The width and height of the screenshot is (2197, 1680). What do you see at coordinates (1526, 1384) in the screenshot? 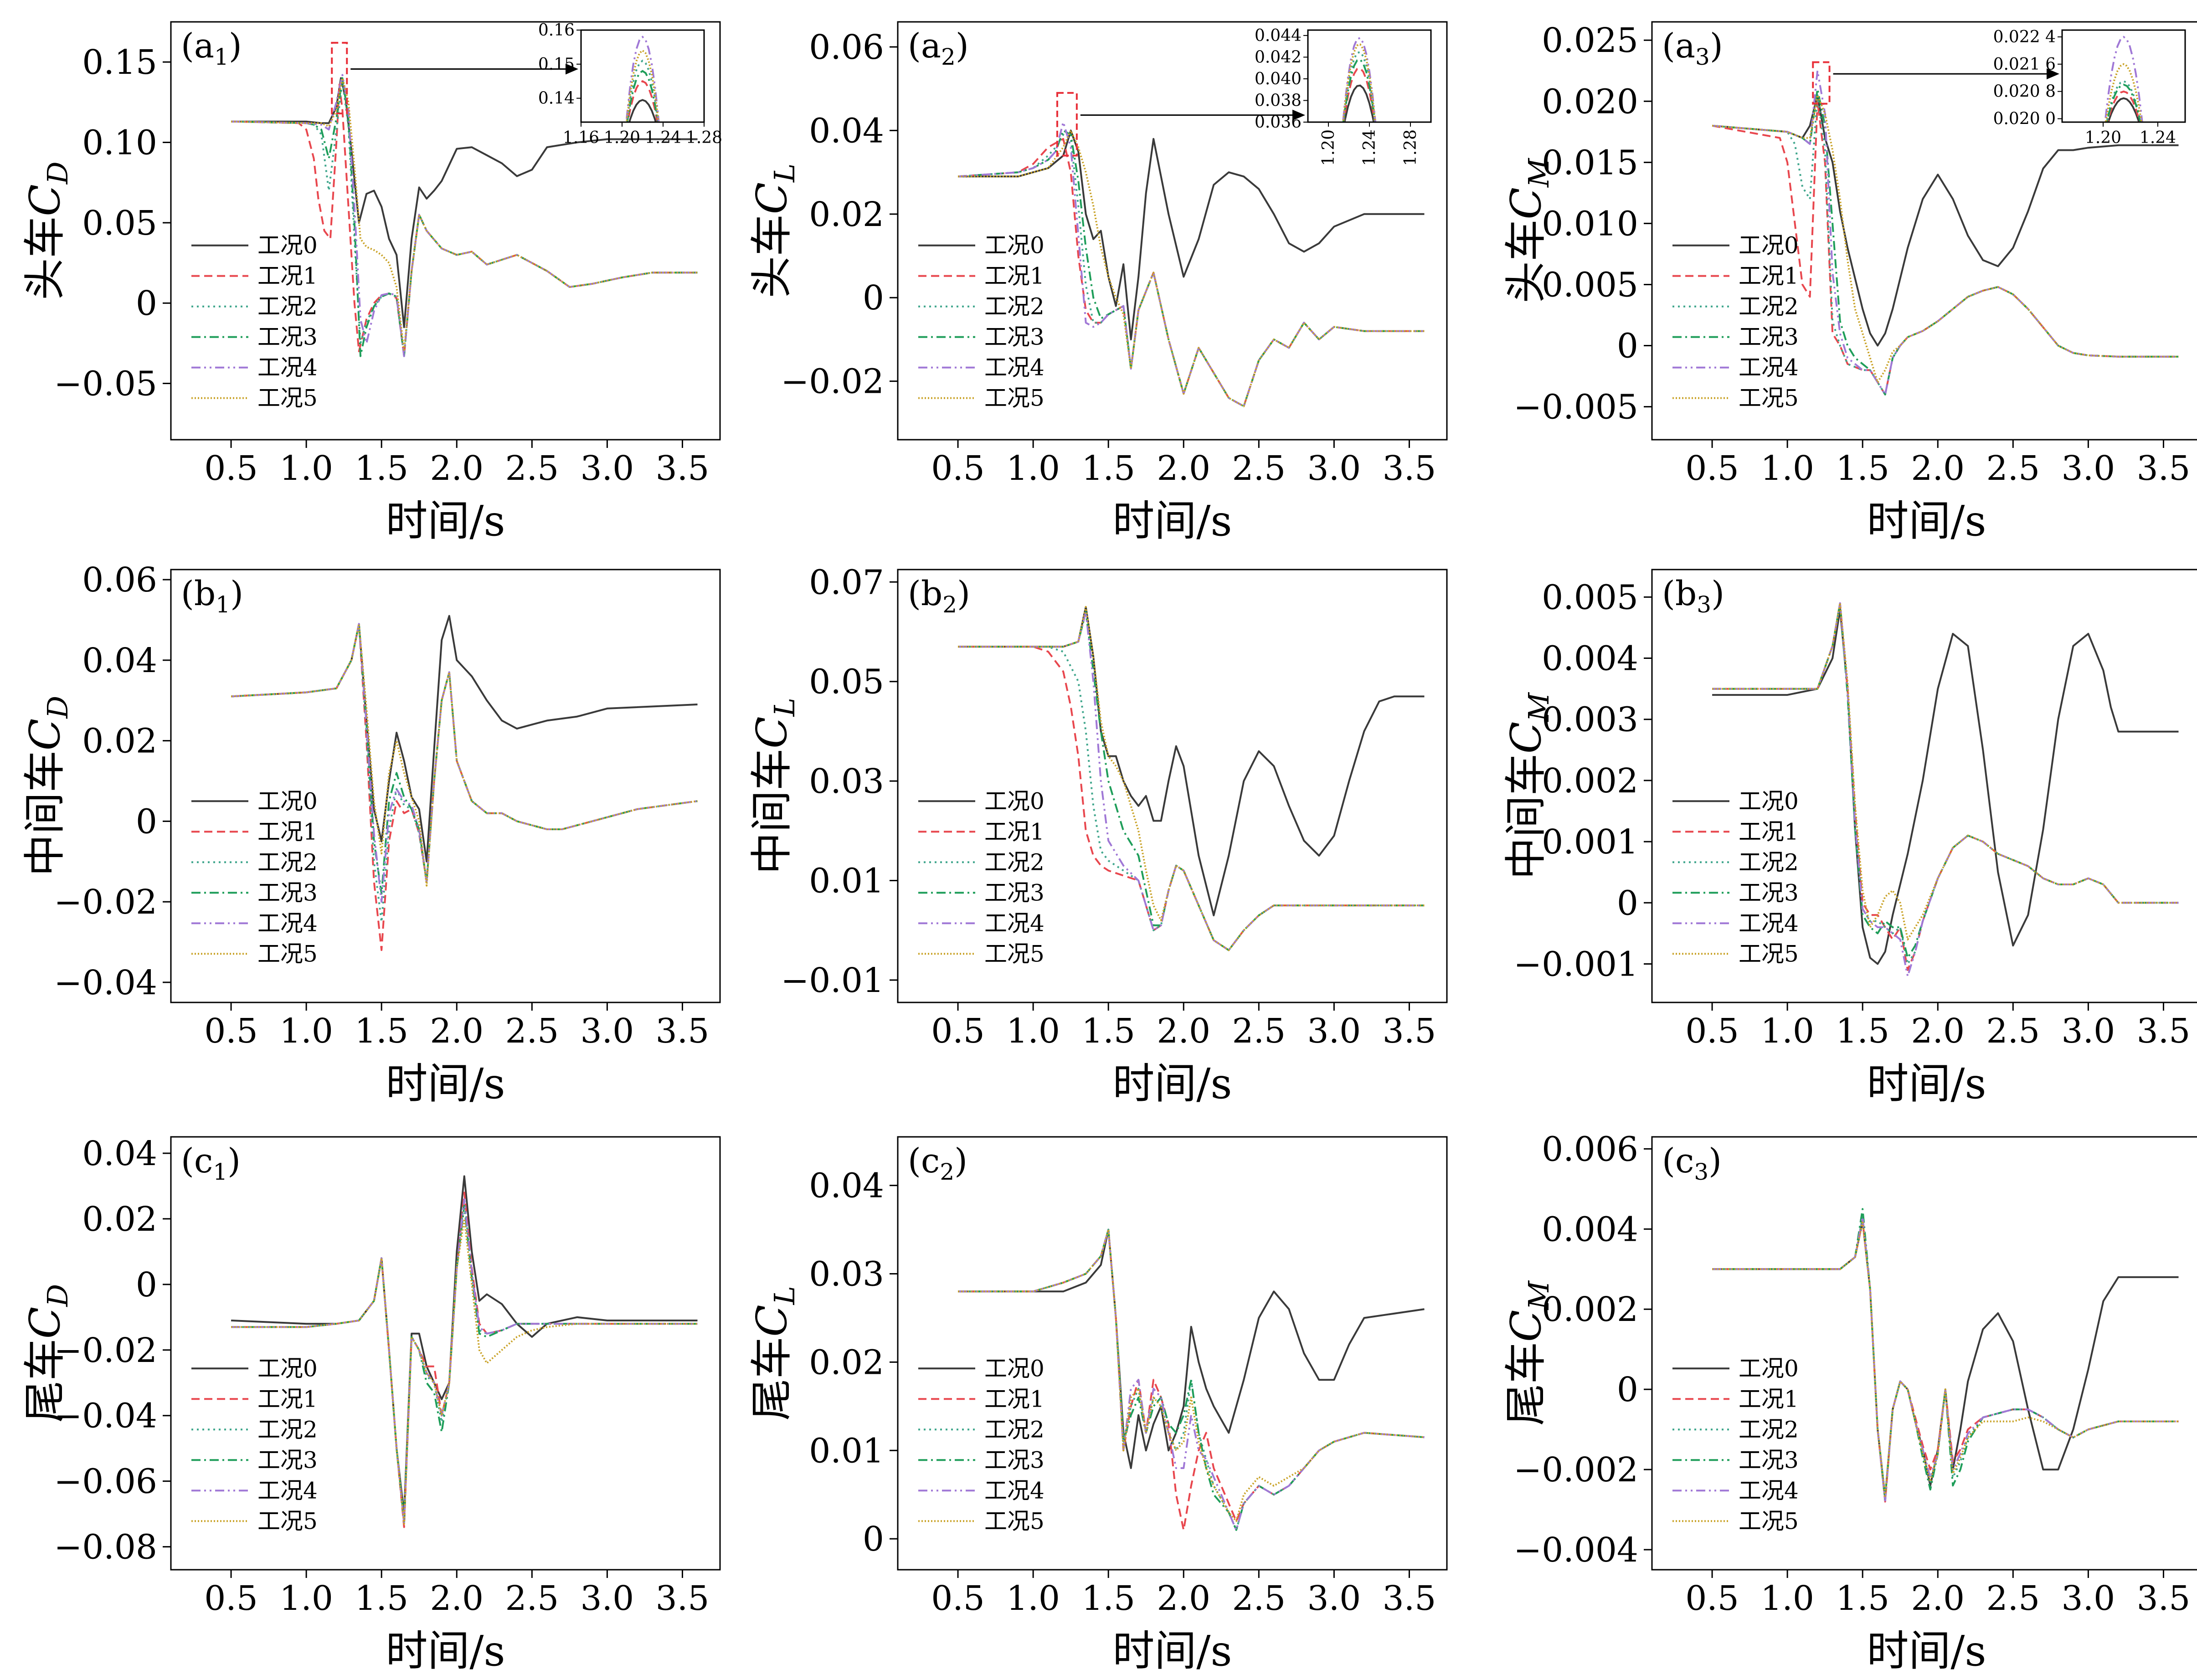
I see `y-axis-label-prefix: 尾车` at bounding box center [1526, 1384].